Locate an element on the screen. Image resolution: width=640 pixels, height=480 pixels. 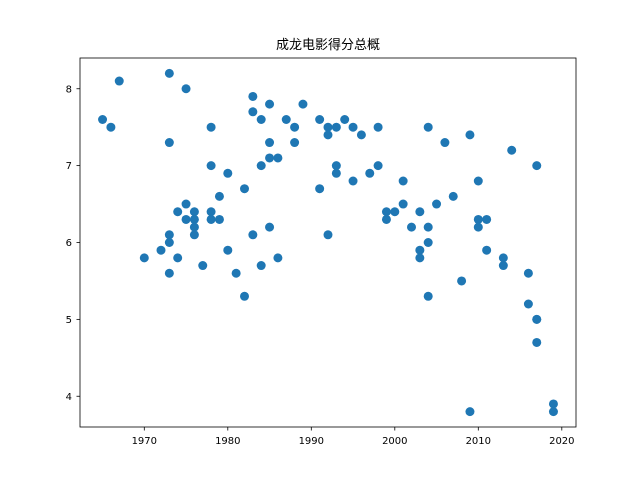
y-tick-label: 8 is located at coordinates (69, 89).